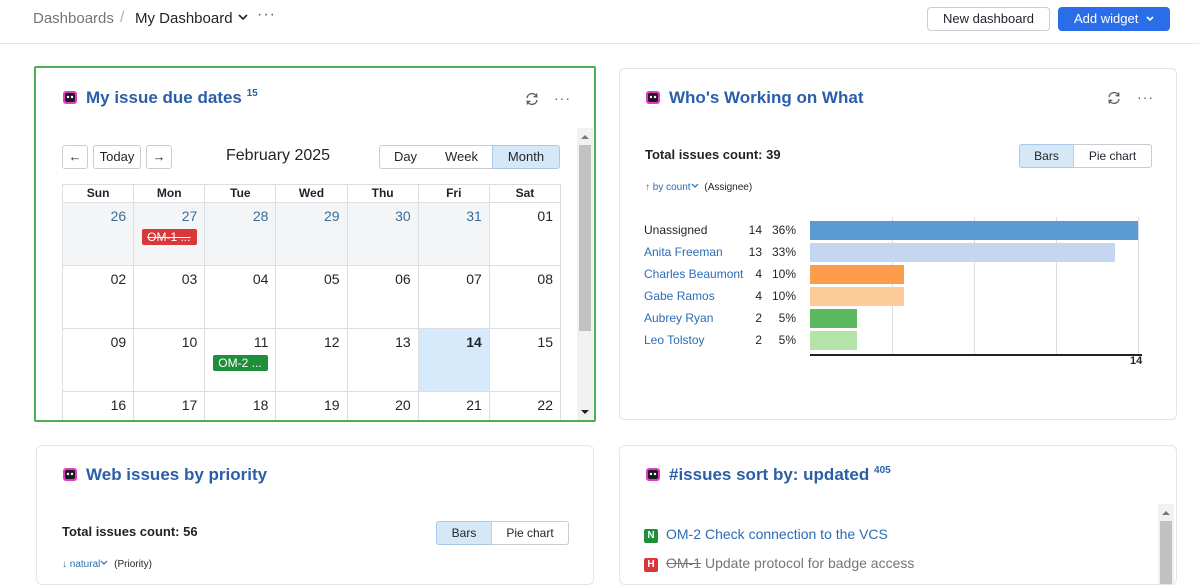 Image resolution: width=1199 pixels, height=585 pixels. I want to click on bar-leo-tolstoy, so click(833, 340).